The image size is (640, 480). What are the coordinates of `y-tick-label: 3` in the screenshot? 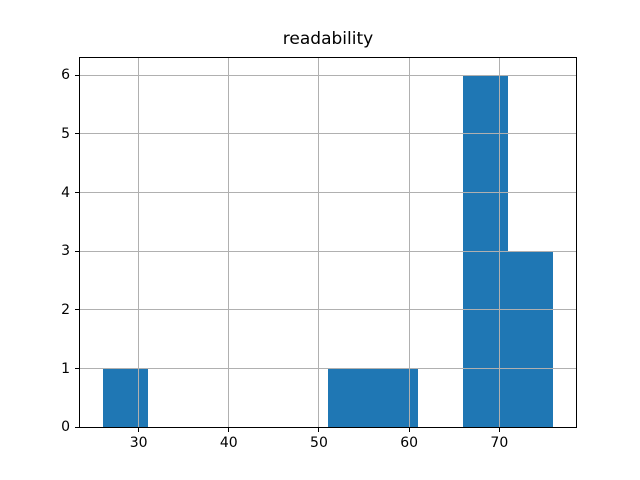 It's located at (65, 251).